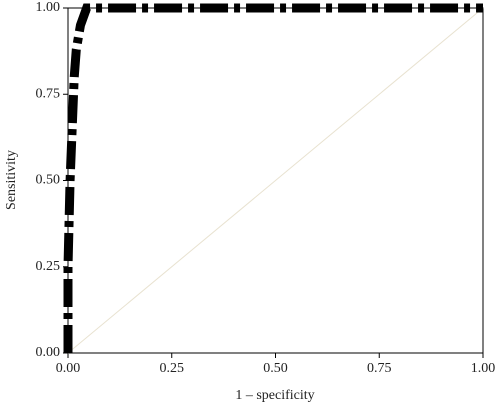 The width and height of the screenshot is (500, 408). What do you see at coordinates (48, 266) in the screenshot?
I see `y-tick-label: 0.25` at bounding box center [48, 266].